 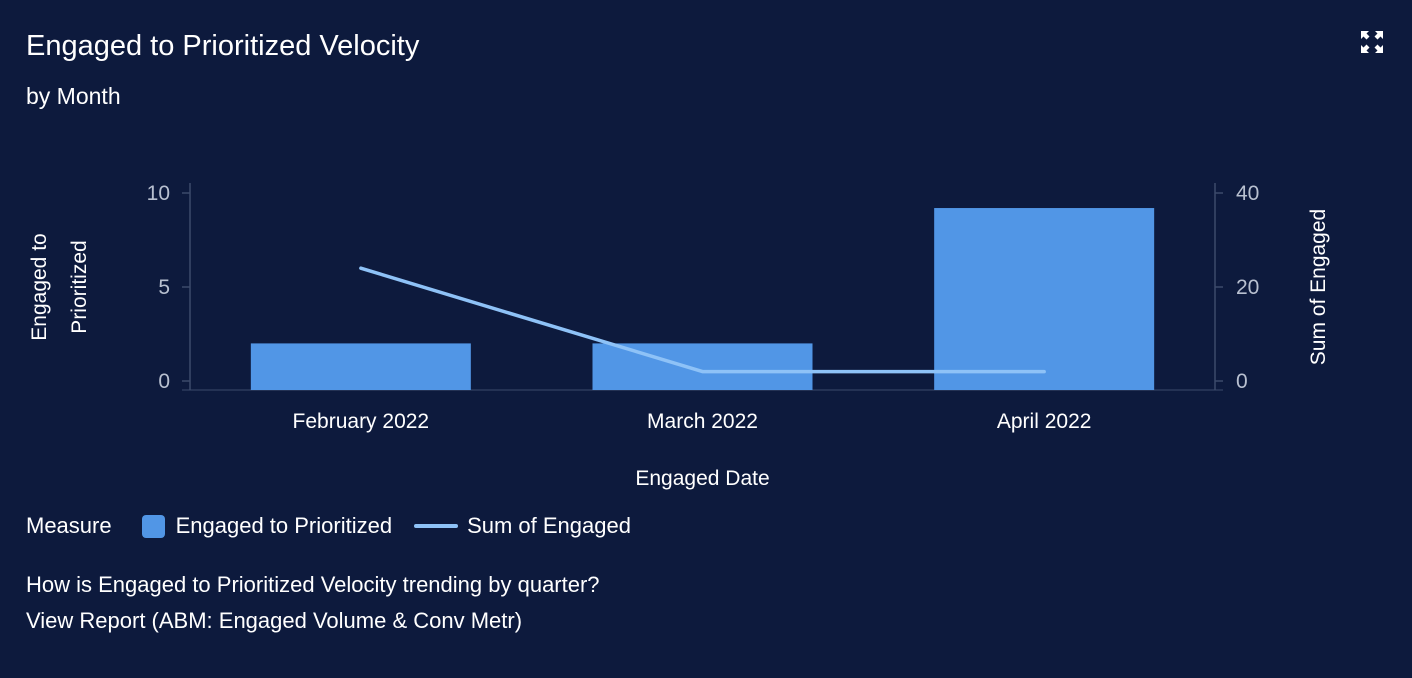 I want to click on legend-item-sum-of-engaged: Sum of Engaged, so click(x=522, y=526).